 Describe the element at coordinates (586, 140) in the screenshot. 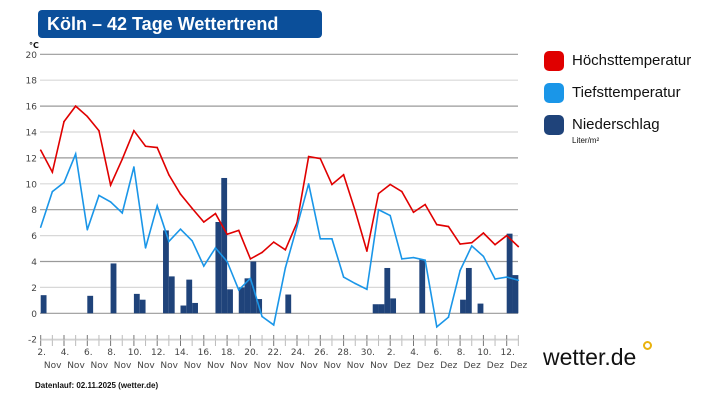

I see `precip-unit: Liter/m²` at that location.